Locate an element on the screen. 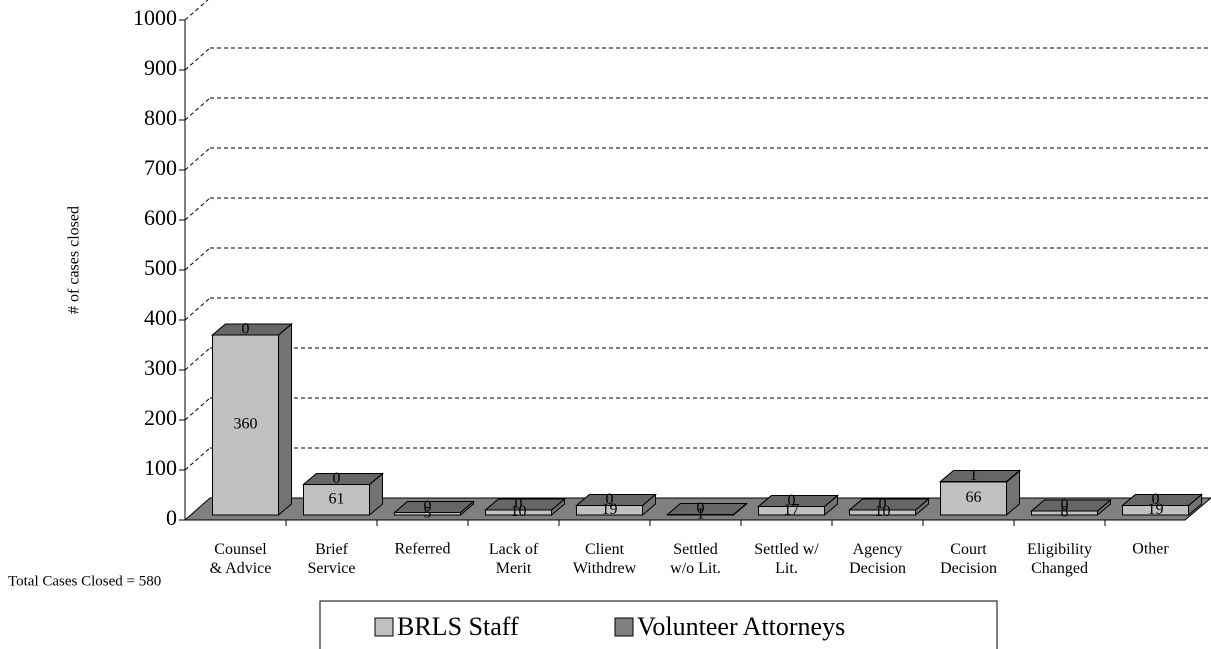 The height and width of the screenshot is (649, 1211). y-tick-label: 800 is located at coordinates (160, 117).